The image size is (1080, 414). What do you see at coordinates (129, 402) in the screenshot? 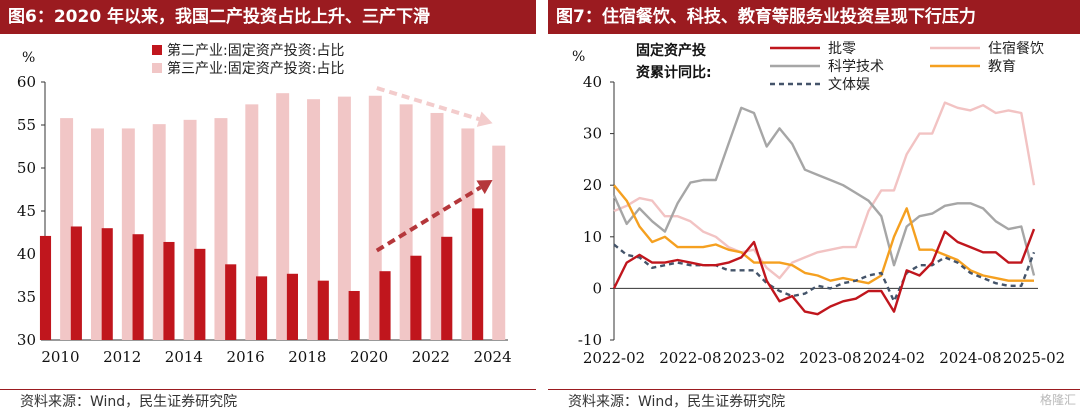
I see `left-source-text: 资料来源：Wind，民生证券研究院` at bounding box center [129, 402].